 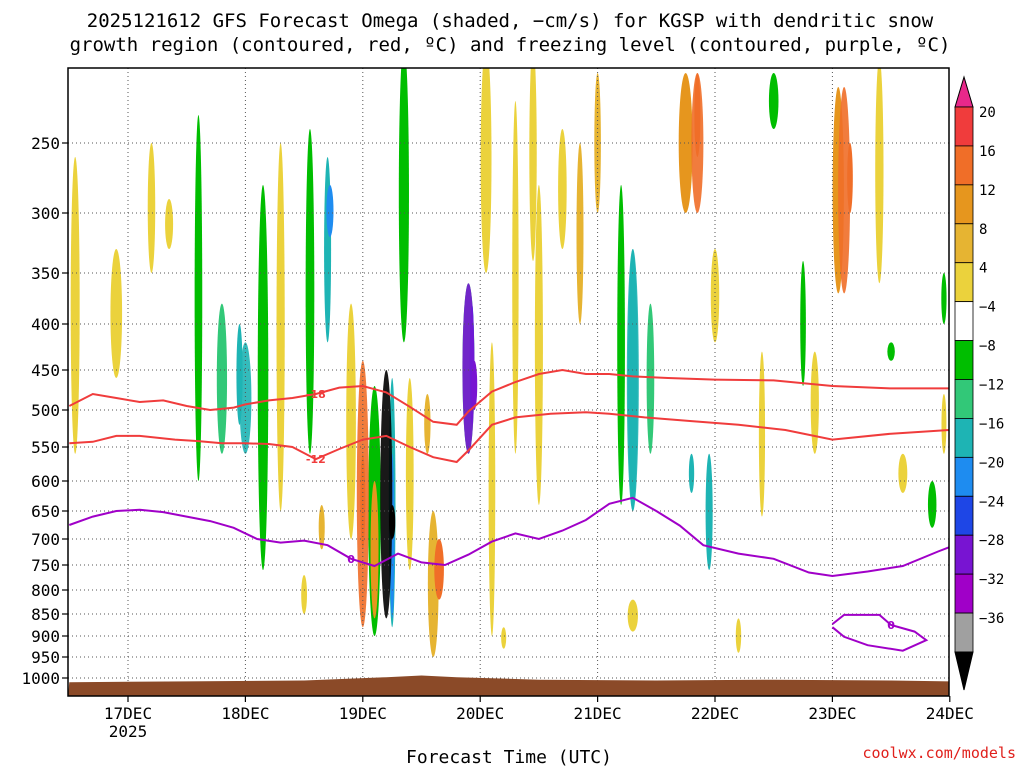 What do you see at coordinates (832, 713) in the screenshot?
I see `x-tick-label: 23DEC` at bounding box center [832, 713].